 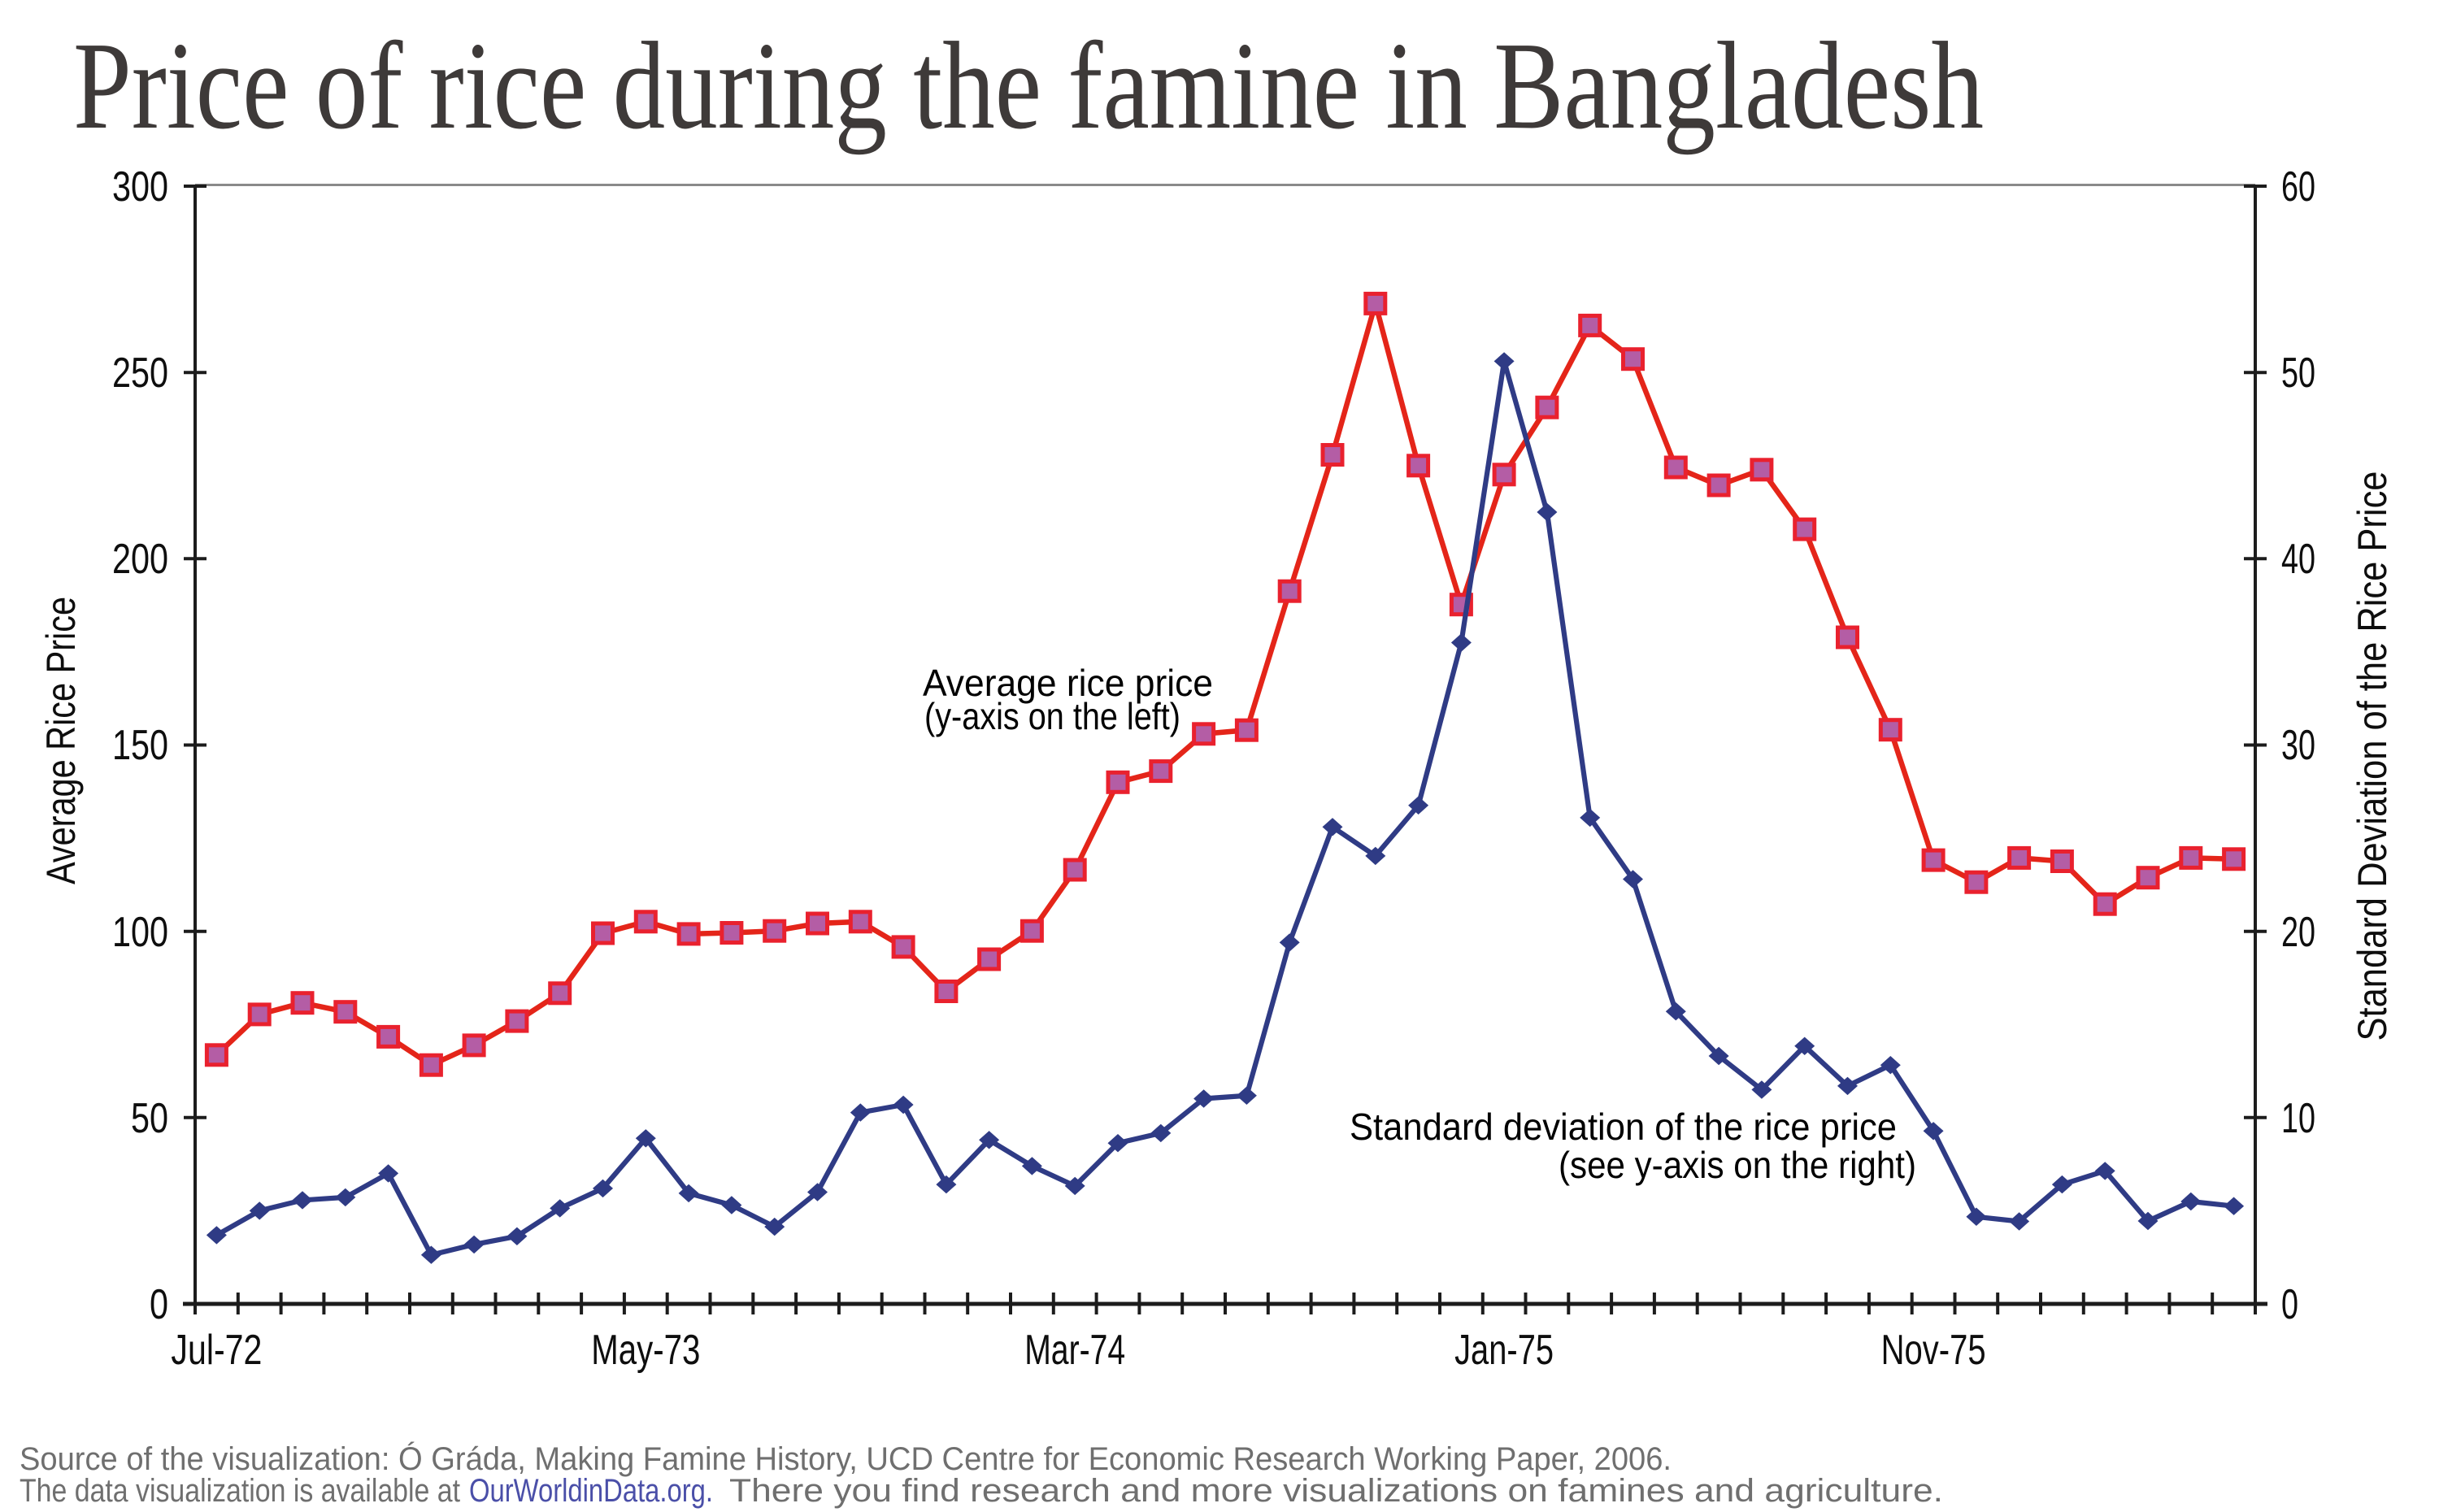 What do you see at coordinates (140, 932) in the screenshot?
I see `svg-text: 100` at bounding box center [140, 932].